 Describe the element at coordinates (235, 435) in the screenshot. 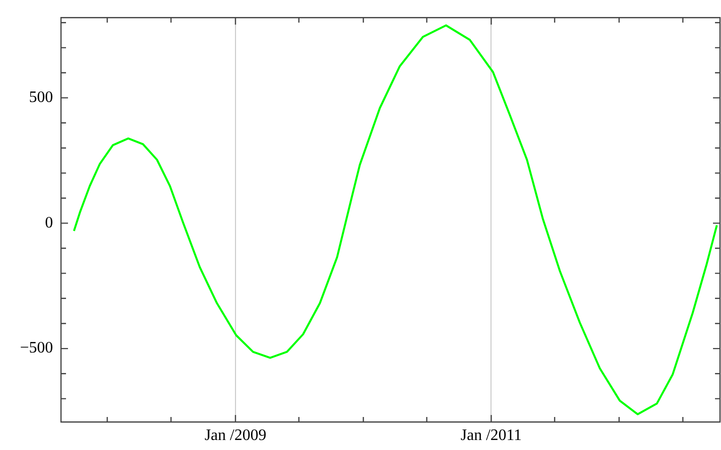

I see `x-tick-label: Jan /2009` at that location.